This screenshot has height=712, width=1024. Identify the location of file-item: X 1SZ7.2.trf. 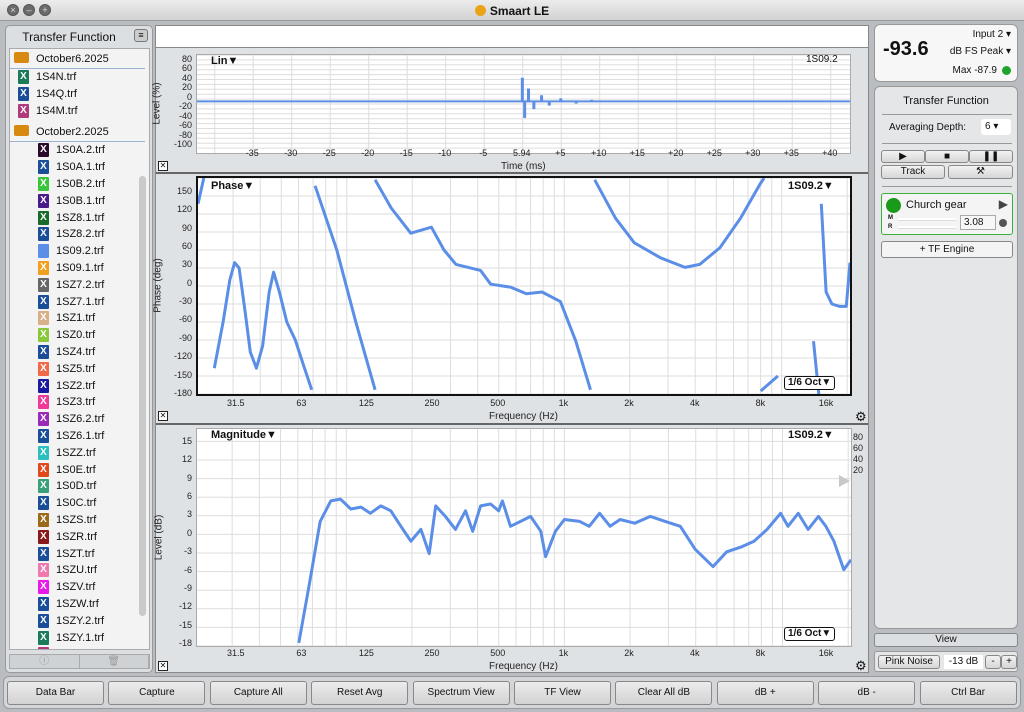
(79, 285).